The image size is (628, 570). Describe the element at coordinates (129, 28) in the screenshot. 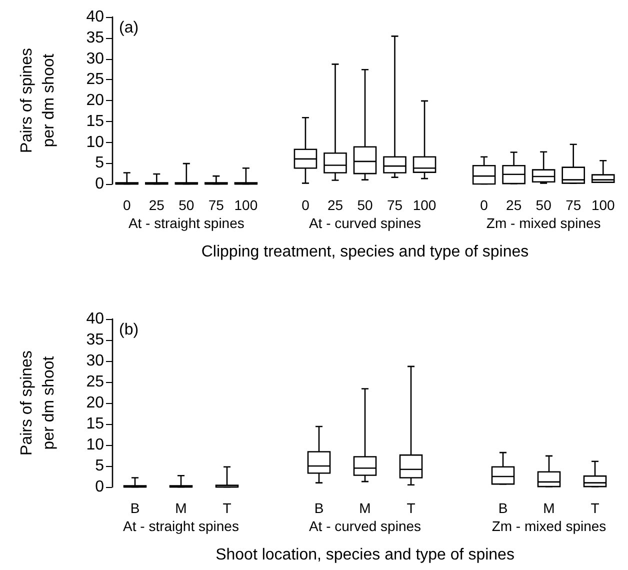

I see `chart-title: (a)` at that location.